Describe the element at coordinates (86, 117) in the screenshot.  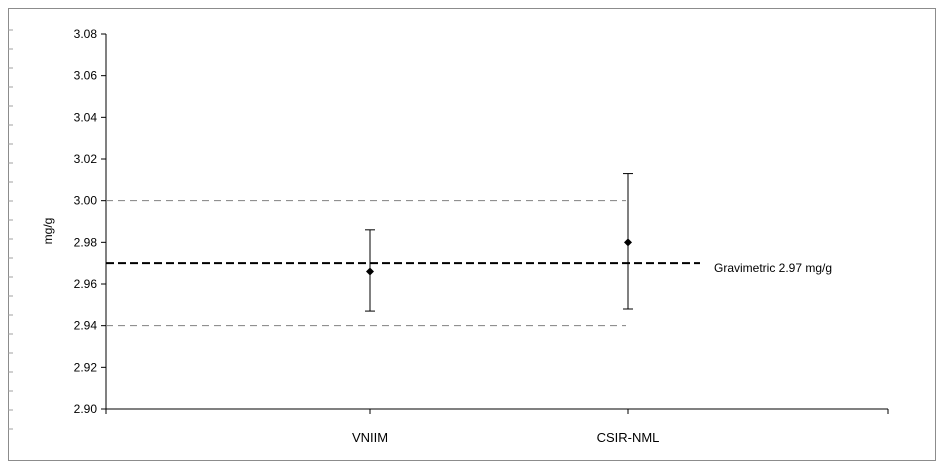
I see `y-tick-label: 3.04` at that location.